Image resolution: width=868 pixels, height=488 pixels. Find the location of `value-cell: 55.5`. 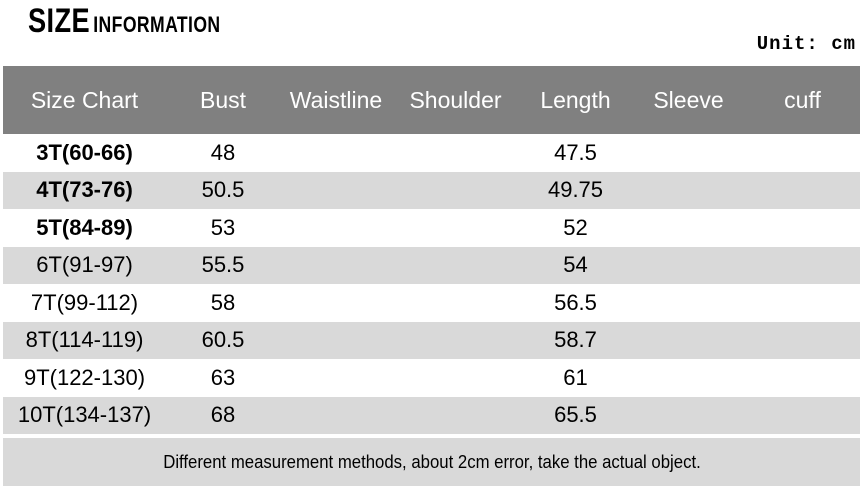

value-cell: 55.5 is located at coordinates (223, 265).